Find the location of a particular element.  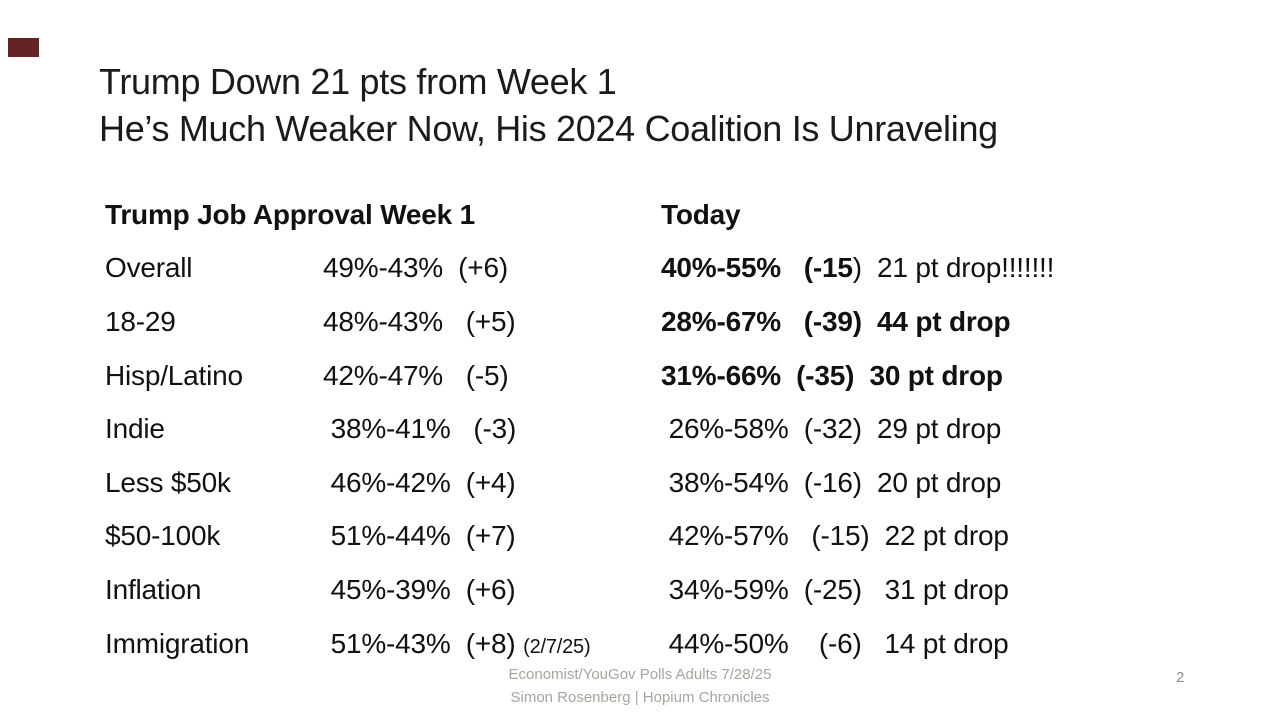

row-week1-values: 42%-47% (-5) is located at coordinates (492, 376).